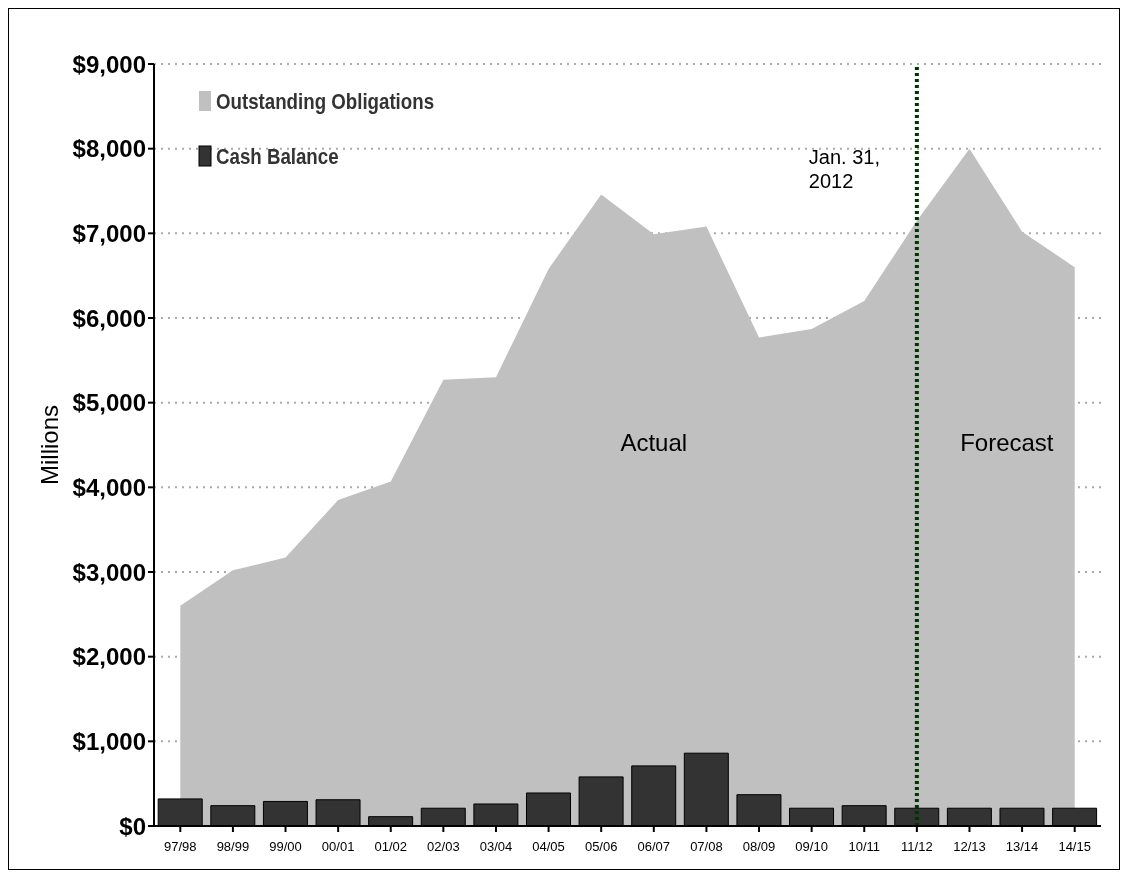  I want to click on annotation: Forecast, so click(1007, 443).